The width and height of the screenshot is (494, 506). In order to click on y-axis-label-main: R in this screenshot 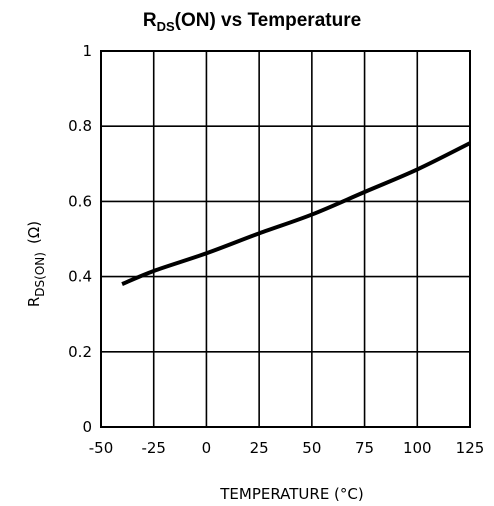, I will do `click(34, 302)`.